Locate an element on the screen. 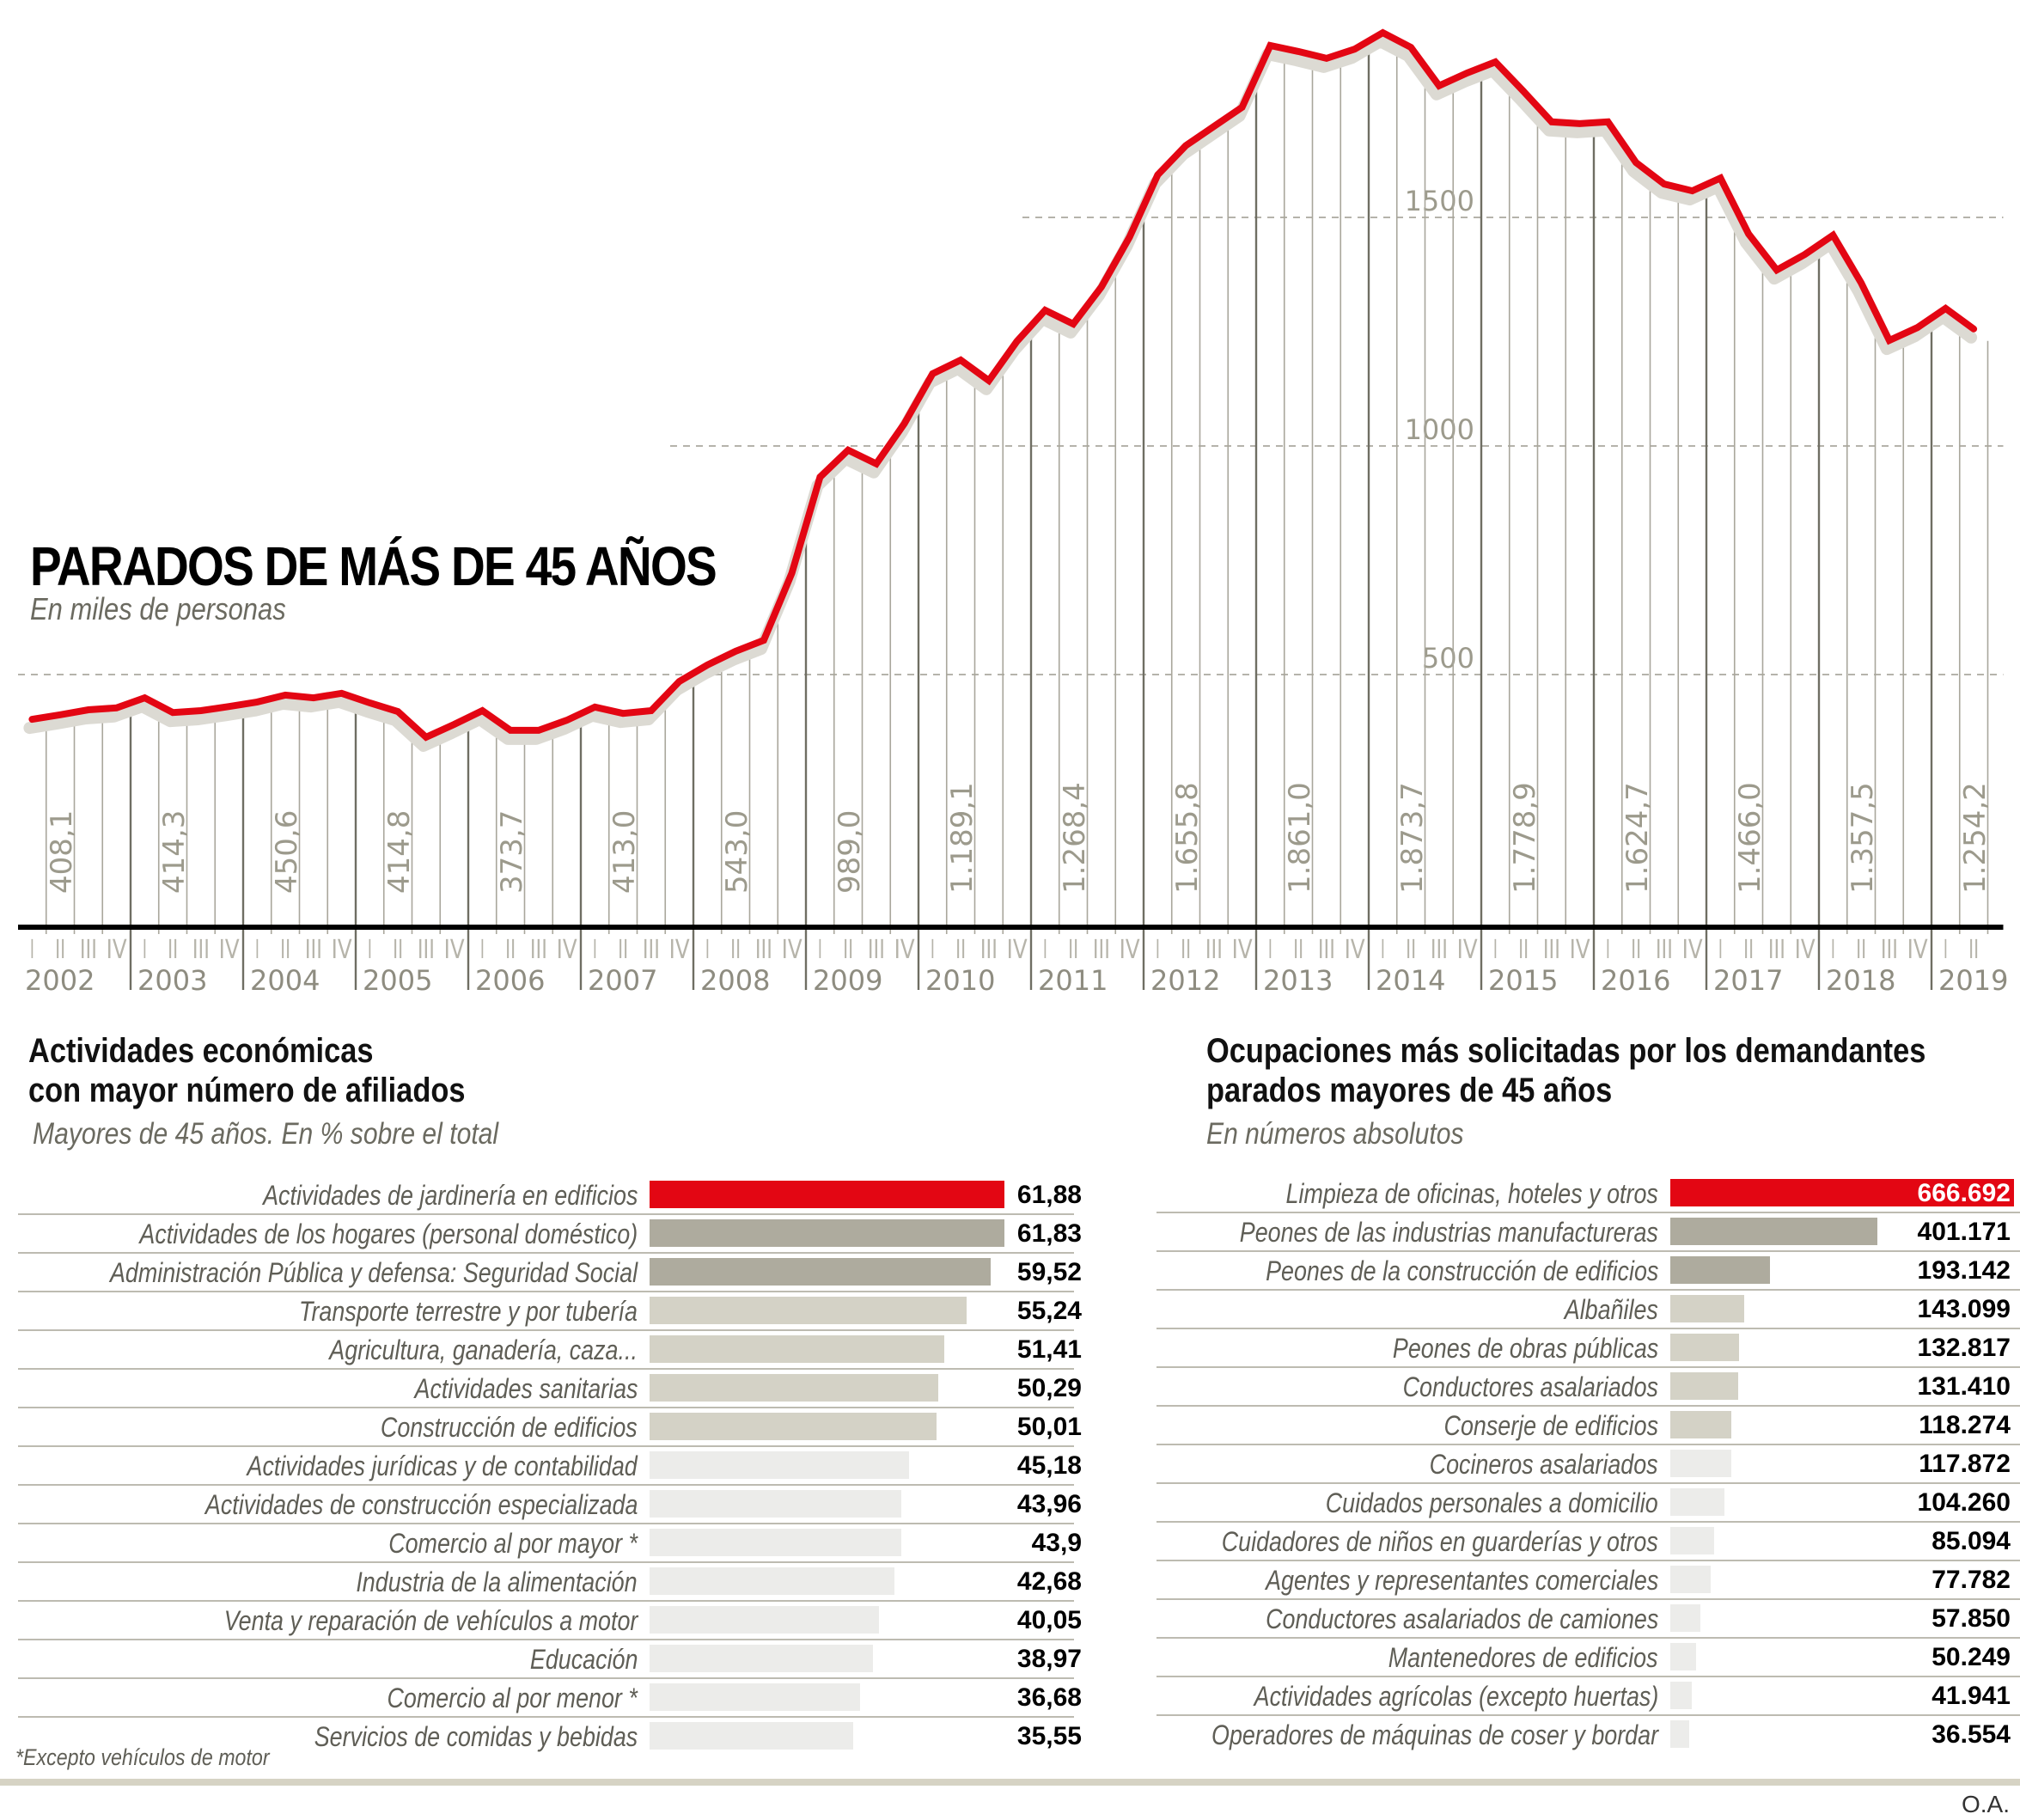  bar-label: Comercio al por menor * is located at coordinates (319, 1698).